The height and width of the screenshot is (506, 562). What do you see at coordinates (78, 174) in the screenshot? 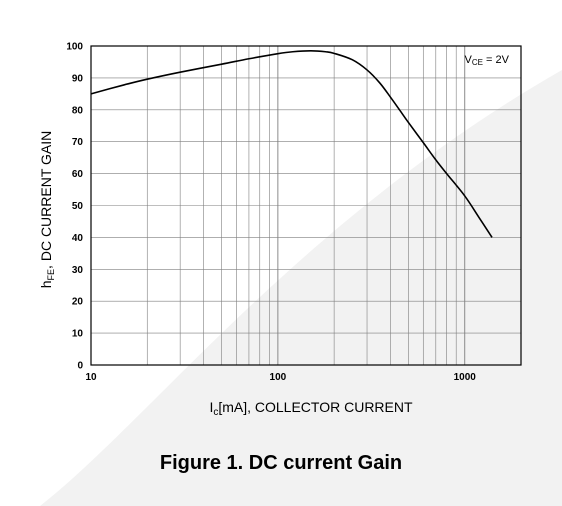
I see `y-tick-label: 60` at bounding box center [78, 174].